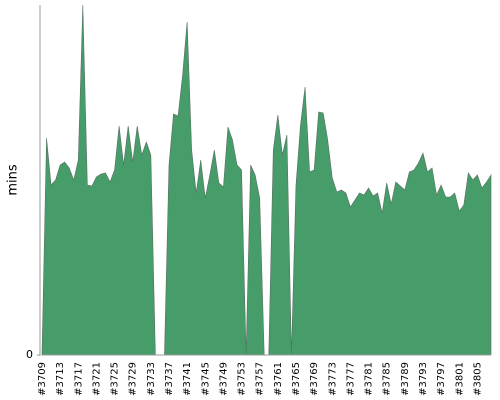 This screenshot has height=400, width=500. What do you see at coordinates (60, 379) in the screenshot?
I see `x-tick-label: #3713` at bounding box center [60, 379].